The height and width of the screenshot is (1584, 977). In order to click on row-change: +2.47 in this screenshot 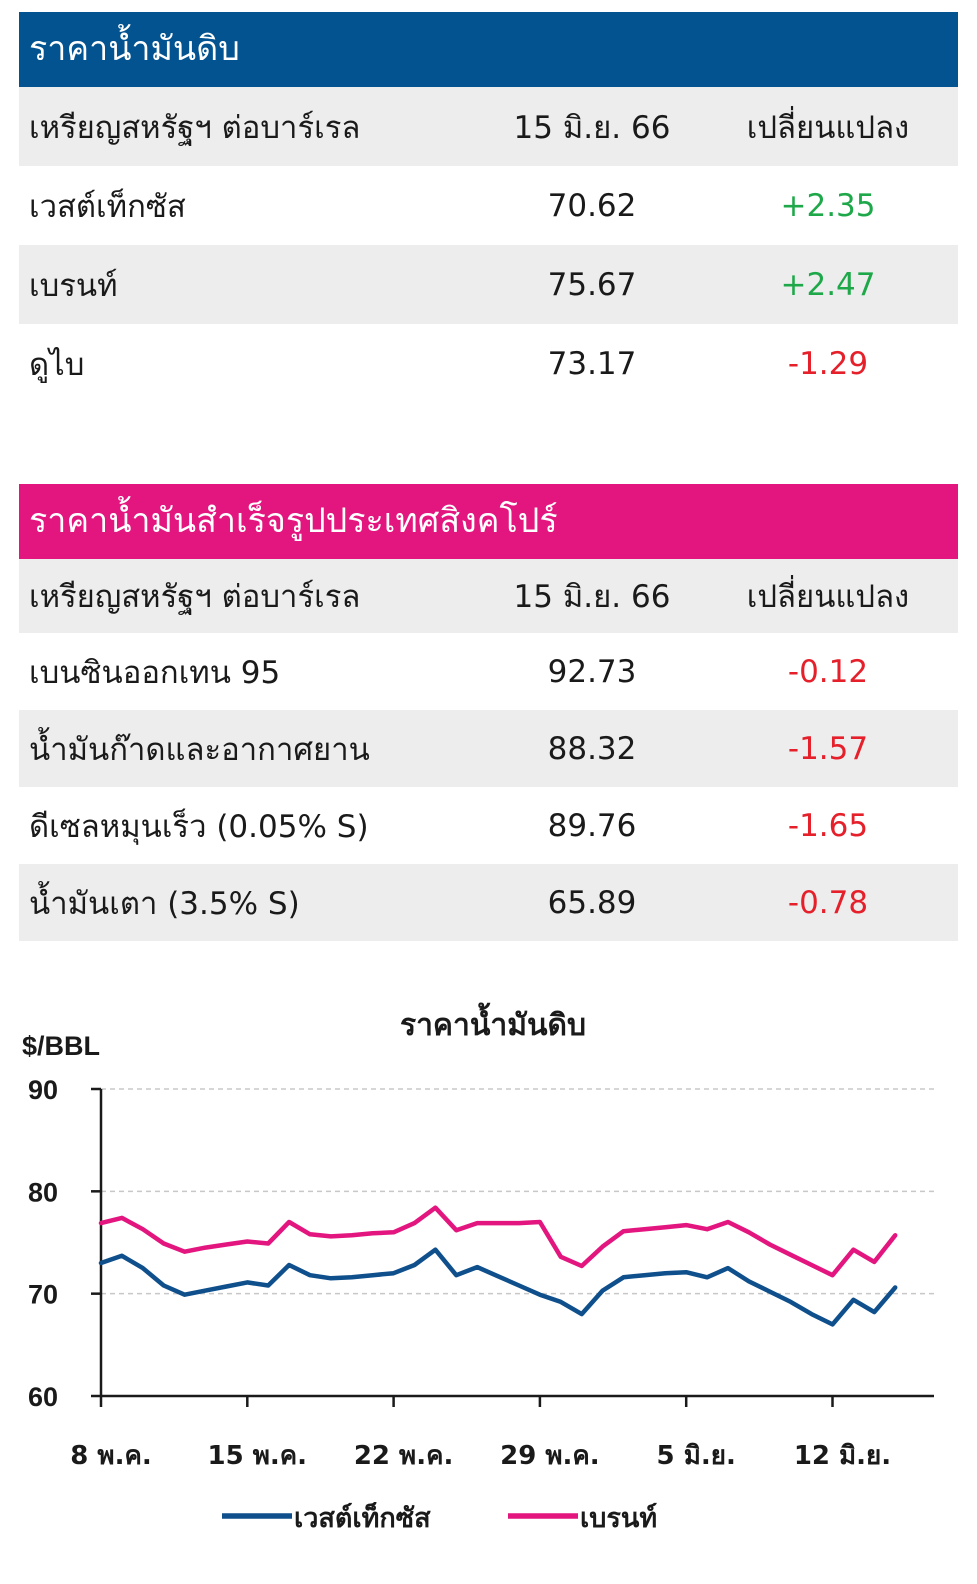, I will do `click(828, 284)`.